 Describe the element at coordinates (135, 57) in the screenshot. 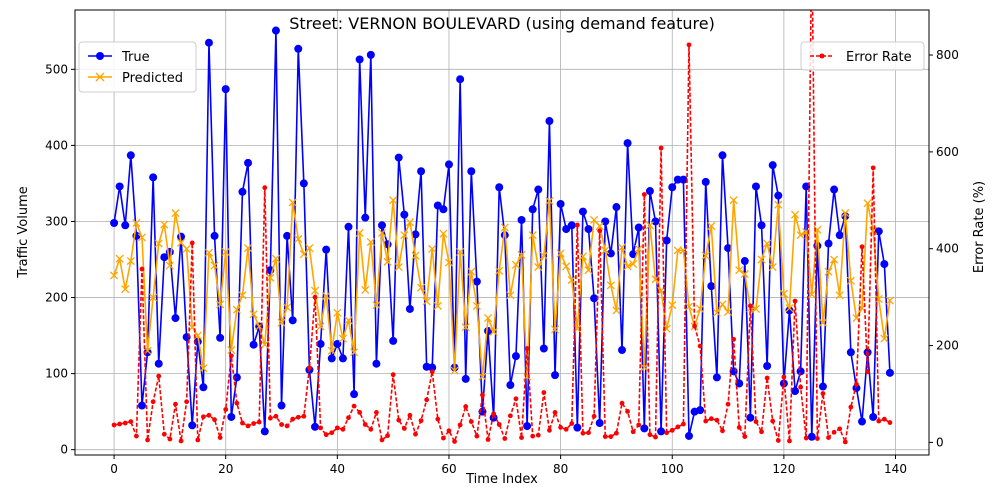

I see `legend-true-label: True` at that location.